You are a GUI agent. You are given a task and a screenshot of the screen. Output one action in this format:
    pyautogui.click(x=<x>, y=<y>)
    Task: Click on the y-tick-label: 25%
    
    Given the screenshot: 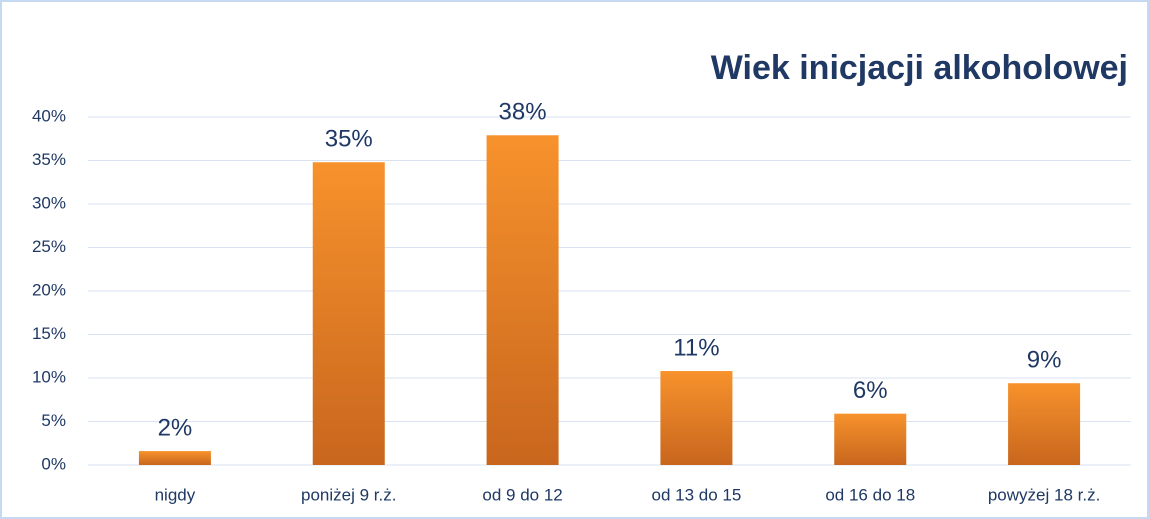 What is the action you would take?
    pyautogui.click(x=49, y=246)
    